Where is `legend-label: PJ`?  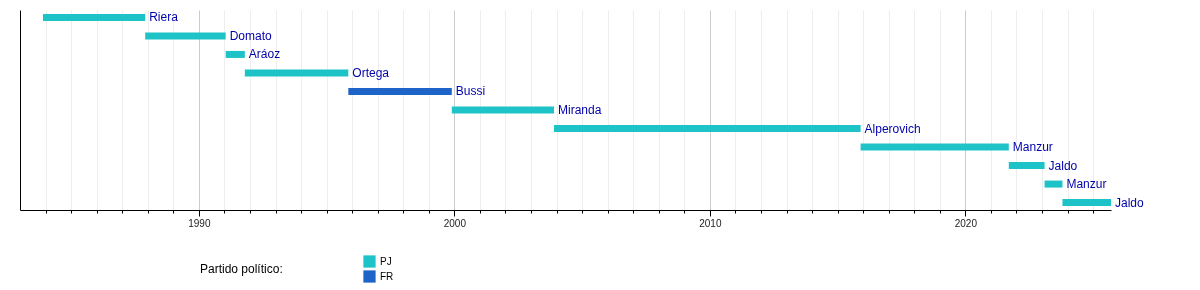
legend-label: PJ is located at coordinates (386, 261).